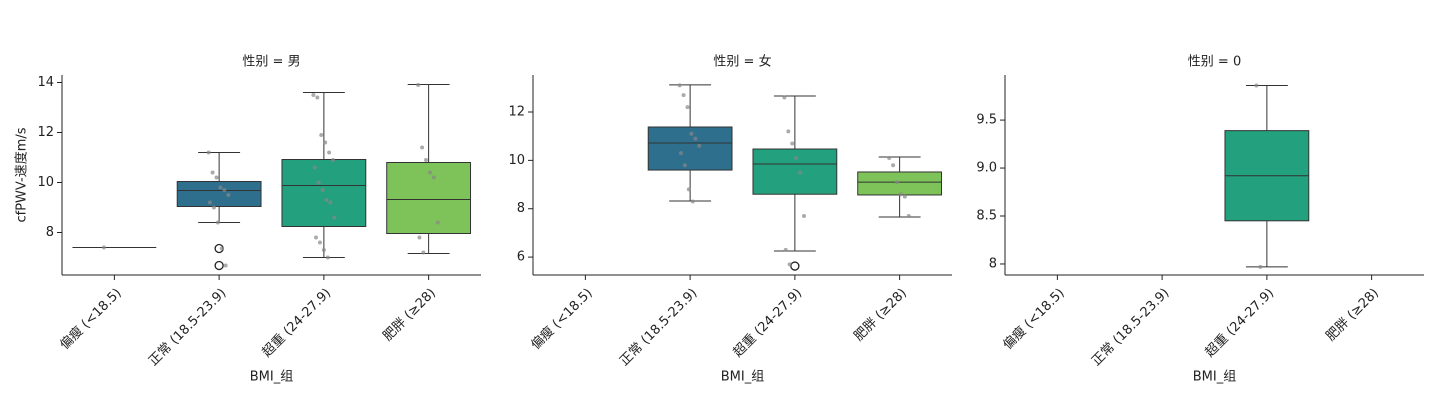  What do you see at coordinates (986, 168) in the screenshot?
I see `y-tick-label: 9.0` at bounding box center [986, 168].